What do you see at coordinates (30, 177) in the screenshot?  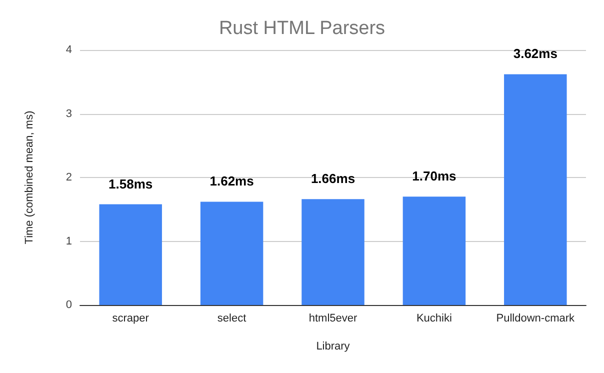 I see `y-axis-title: Time (combined mean, ms)` at bounding box center [30, 177].